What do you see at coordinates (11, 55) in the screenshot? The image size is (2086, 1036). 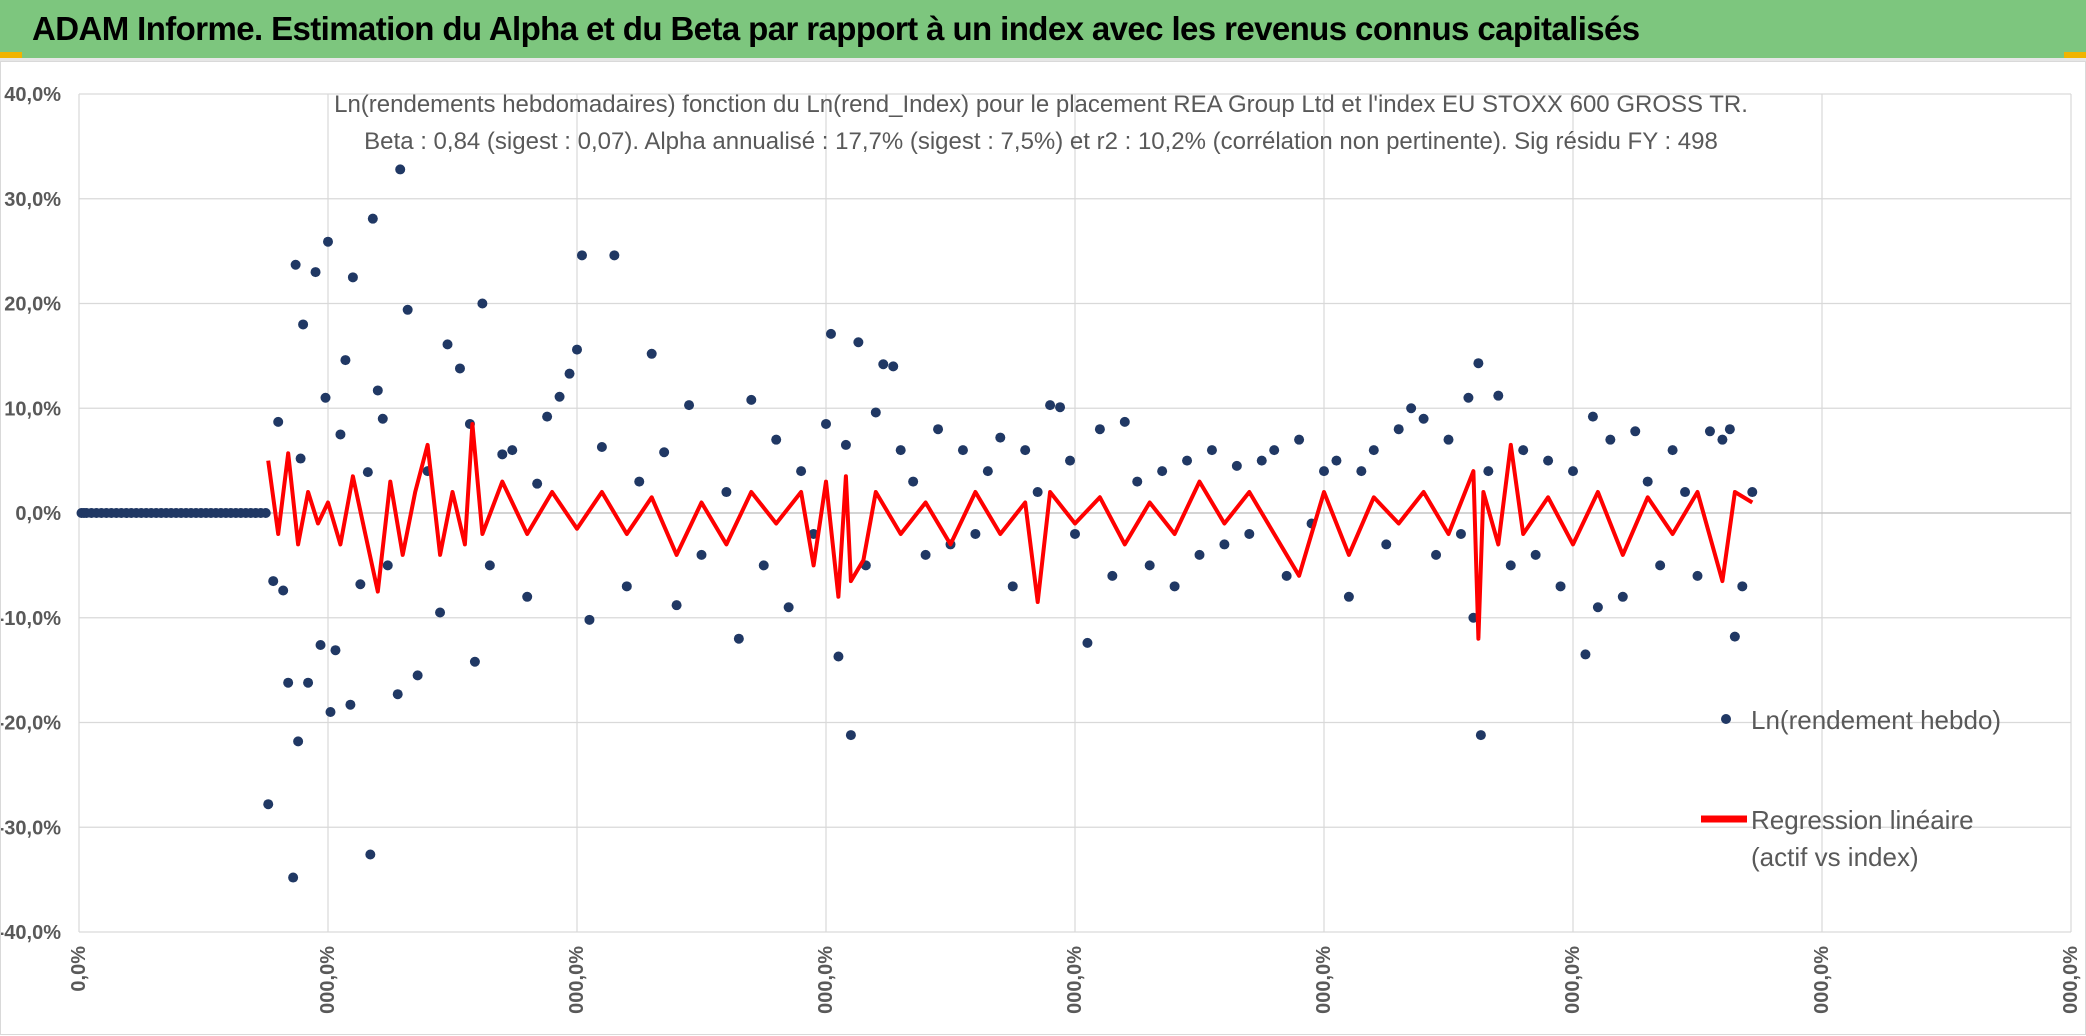 I see `corner-marker-top-left` at bounding box center [11, 55].